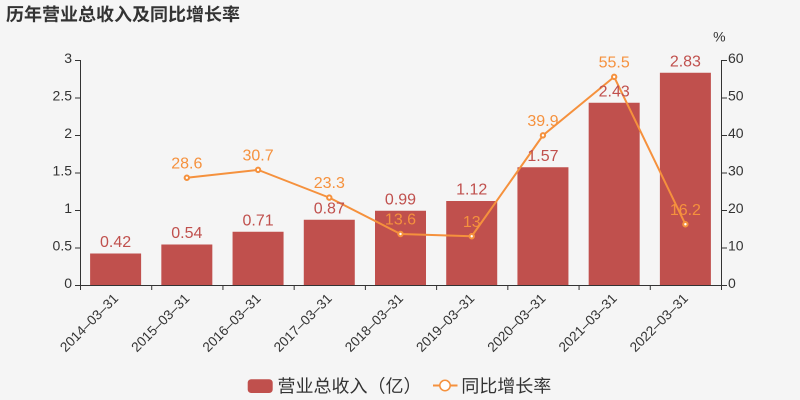 The height and width of the screenshot is (400, 800). Describe the element at coordinates (400, 220) in the screenshot. I see `svg-text: 13.6` at that location.